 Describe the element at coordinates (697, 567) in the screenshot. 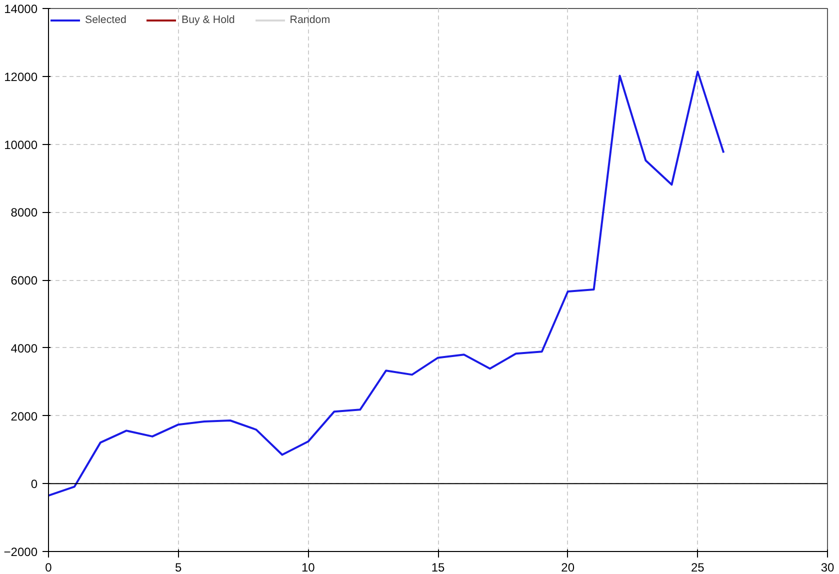

I see `x-tick-label: 25` at that location.